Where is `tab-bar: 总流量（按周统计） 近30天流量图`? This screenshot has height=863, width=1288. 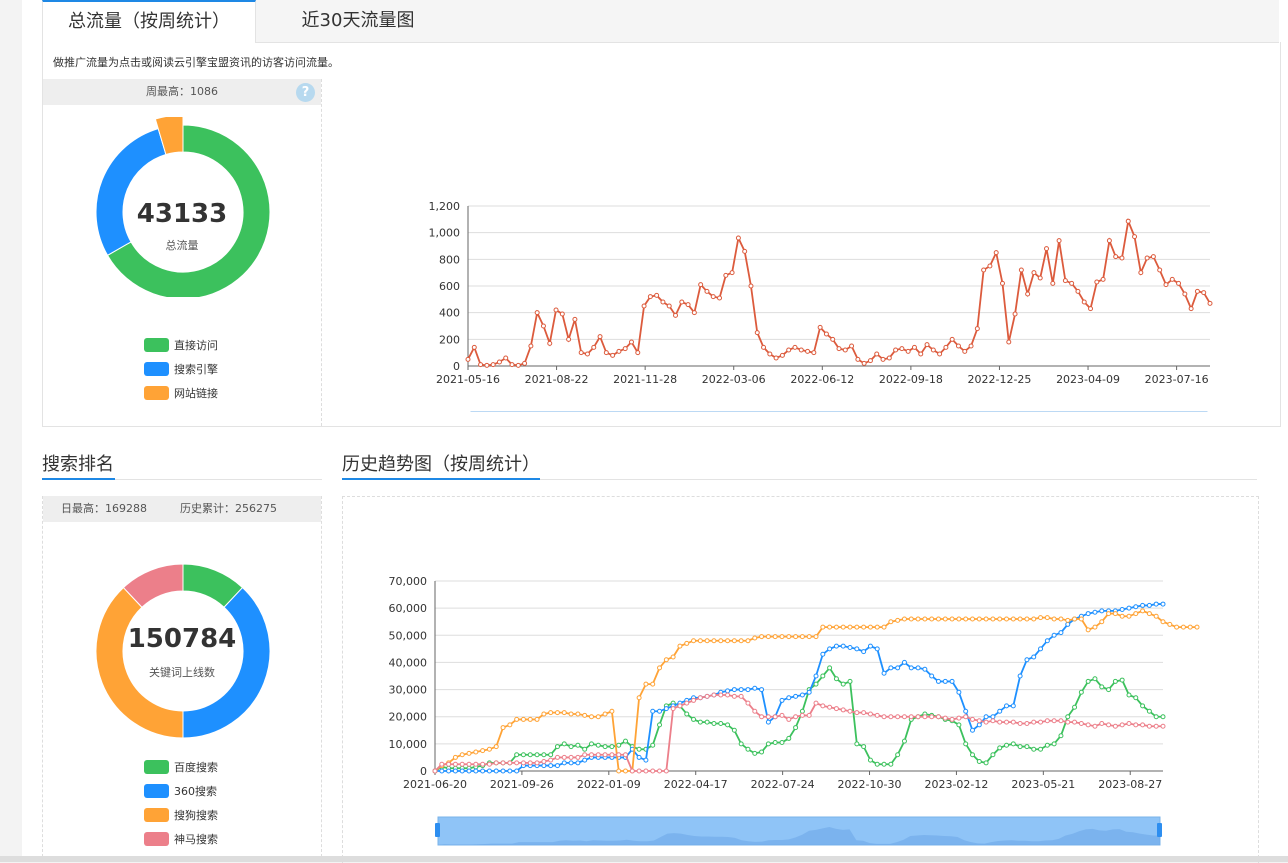
tab-bar: 总流量（按周统计） 近30天流量图 is located at coordinates (660, 21).